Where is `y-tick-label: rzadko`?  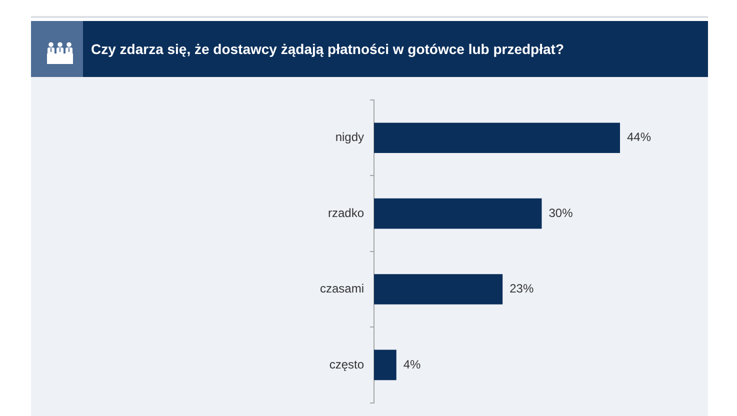 y-tick-label: rzadko is located at coordinates (346, 213).